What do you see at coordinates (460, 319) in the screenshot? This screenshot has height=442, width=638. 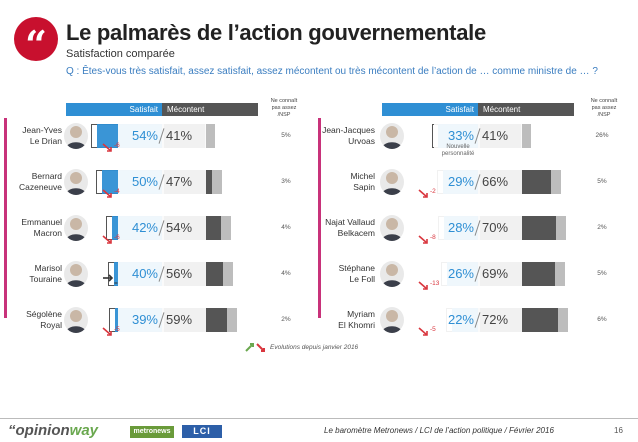 I see `satisfait-value: 22%` at bounding box center [460, 319].